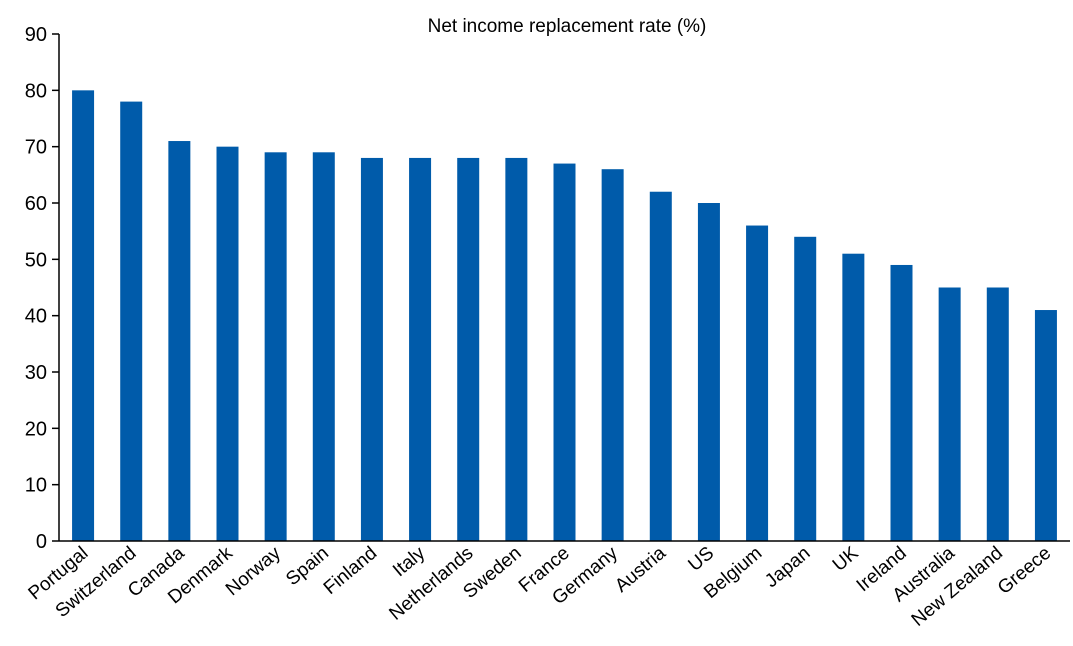  I want to click on y-tick-label: 30, so click(36, 373).